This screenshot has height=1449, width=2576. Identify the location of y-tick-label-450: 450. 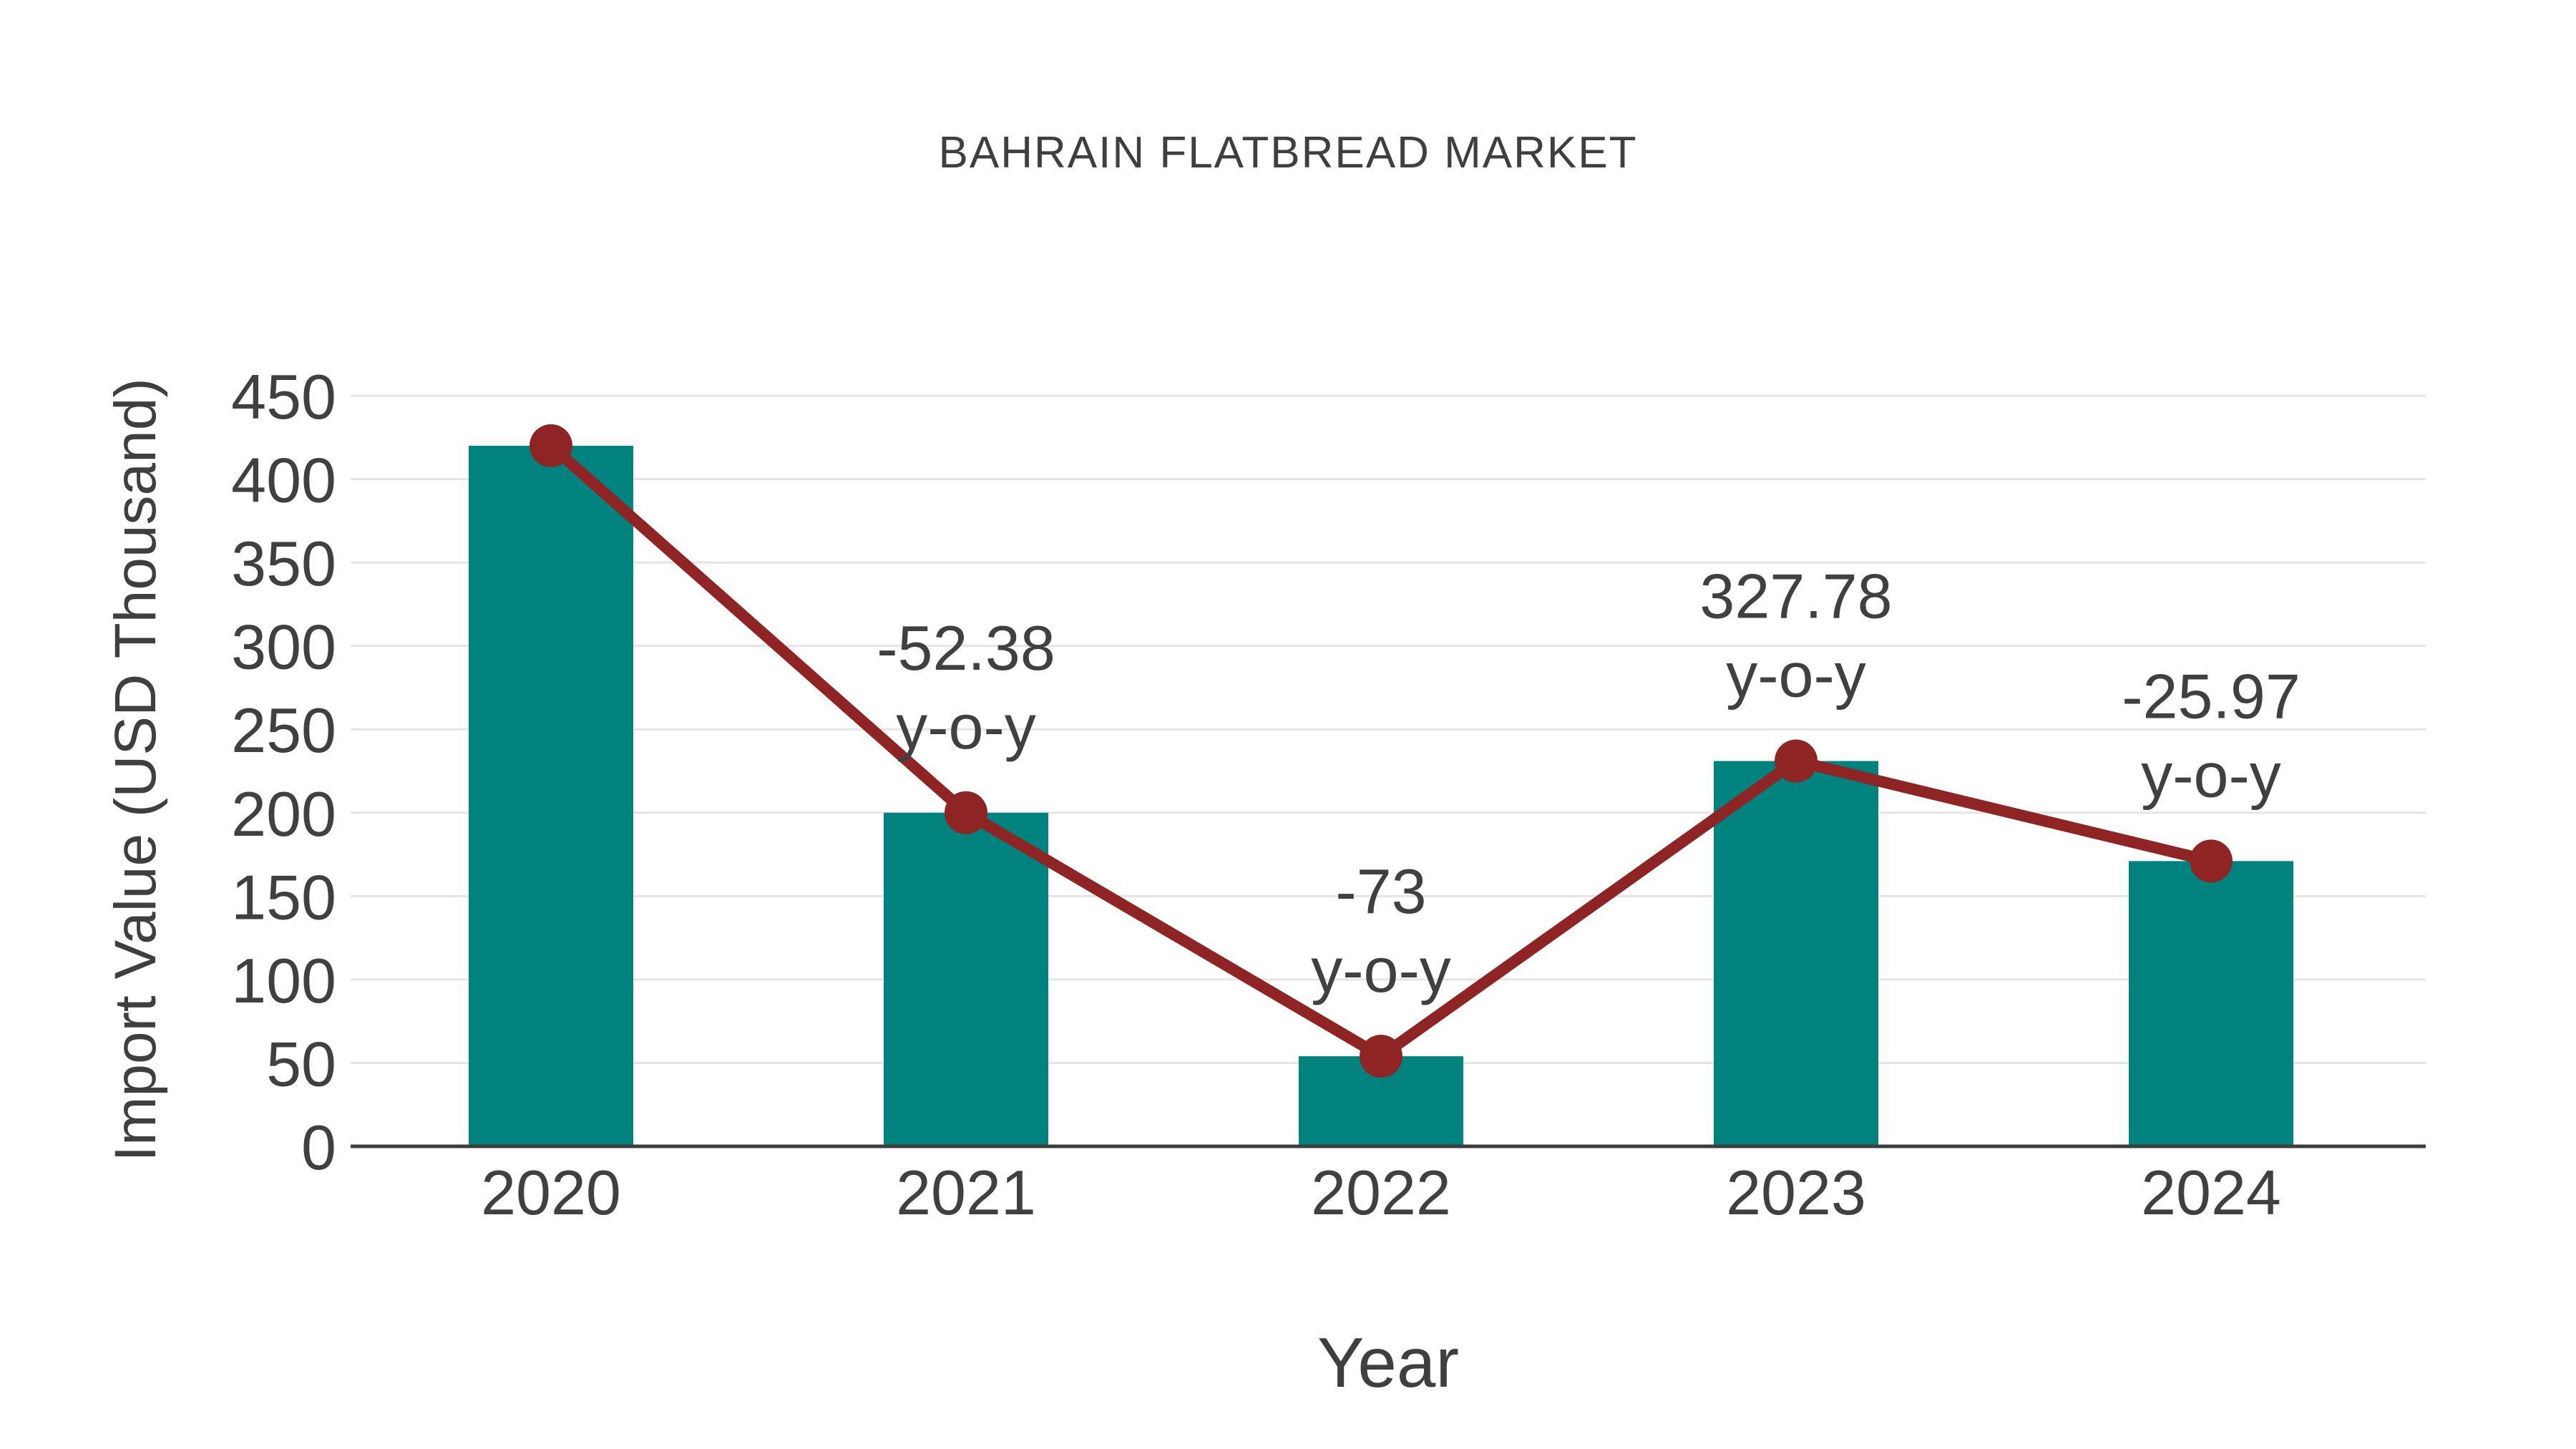
(283, 396).